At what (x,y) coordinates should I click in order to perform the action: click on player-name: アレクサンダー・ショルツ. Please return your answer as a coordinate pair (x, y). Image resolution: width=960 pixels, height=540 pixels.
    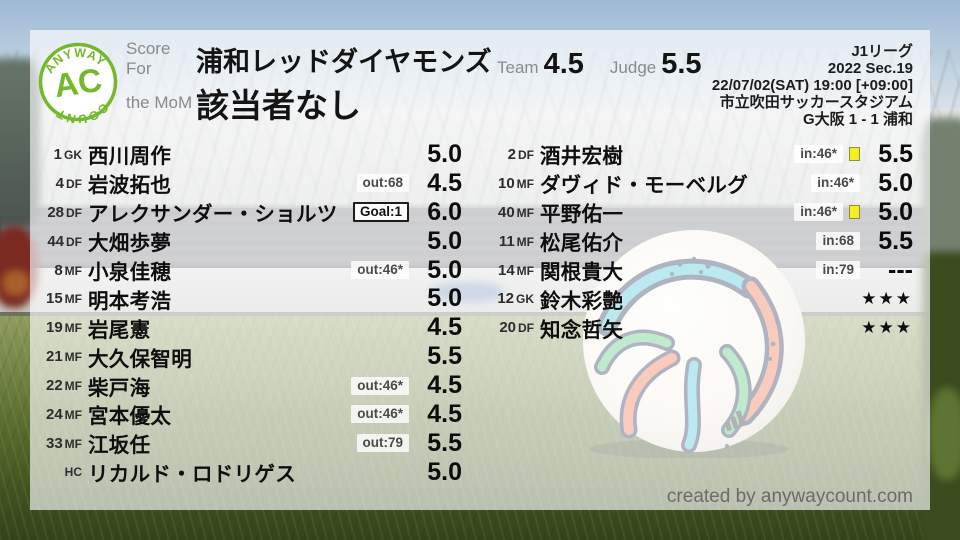
    Looking at the image, I should click on (213, 215).